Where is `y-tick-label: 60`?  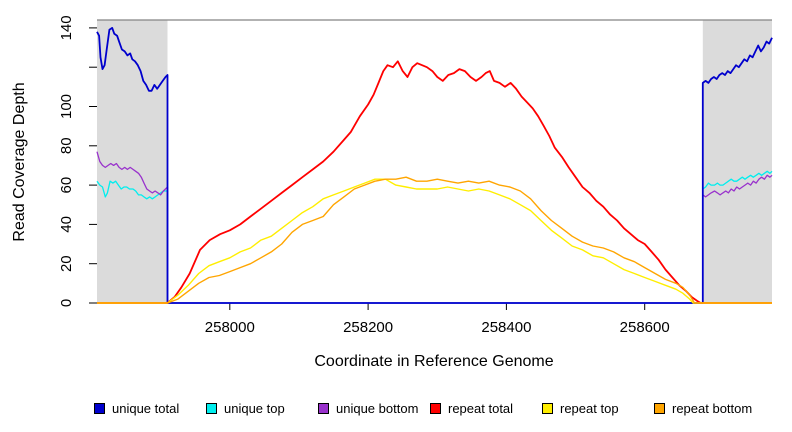 y-tick-label: 60 is located at coordinates (66, 185).